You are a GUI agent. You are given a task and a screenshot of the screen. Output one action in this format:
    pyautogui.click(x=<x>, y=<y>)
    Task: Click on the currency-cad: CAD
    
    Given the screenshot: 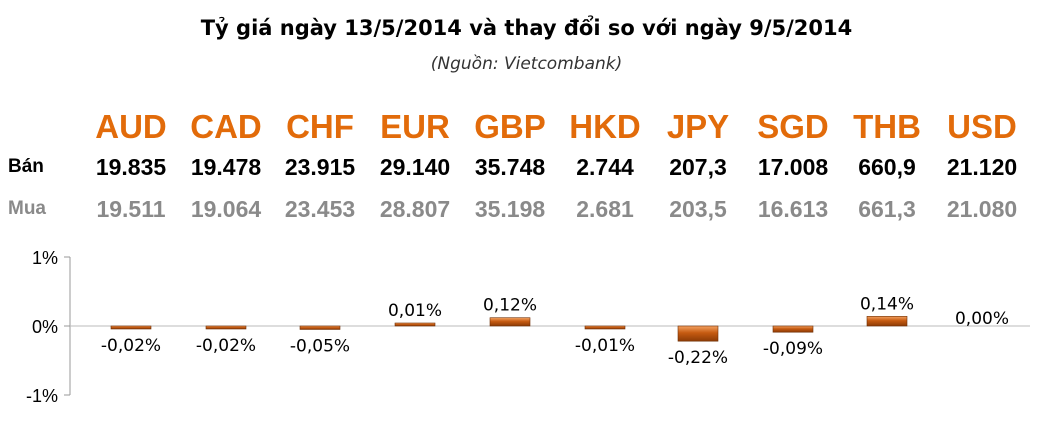 What is the action you would take?
    pyautogui.click(x=226, y=126)
    